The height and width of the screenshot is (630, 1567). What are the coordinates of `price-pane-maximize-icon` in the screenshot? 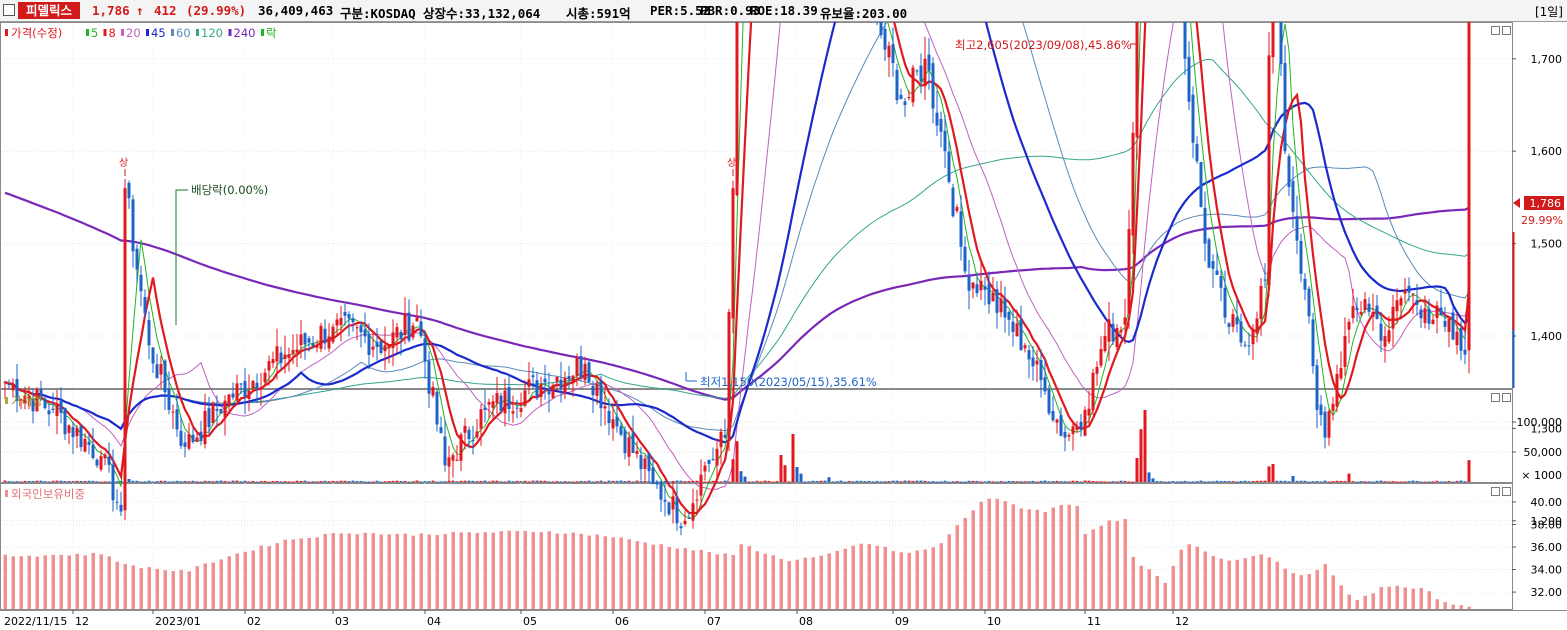 It's located at (1506, 30).